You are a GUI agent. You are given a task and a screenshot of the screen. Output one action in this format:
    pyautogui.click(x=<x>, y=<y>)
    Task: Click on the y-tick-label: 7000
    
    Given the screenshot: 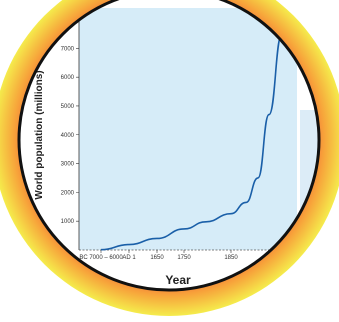 What is the action you would take?
    pyautogui.click(x=68, y=49)
    